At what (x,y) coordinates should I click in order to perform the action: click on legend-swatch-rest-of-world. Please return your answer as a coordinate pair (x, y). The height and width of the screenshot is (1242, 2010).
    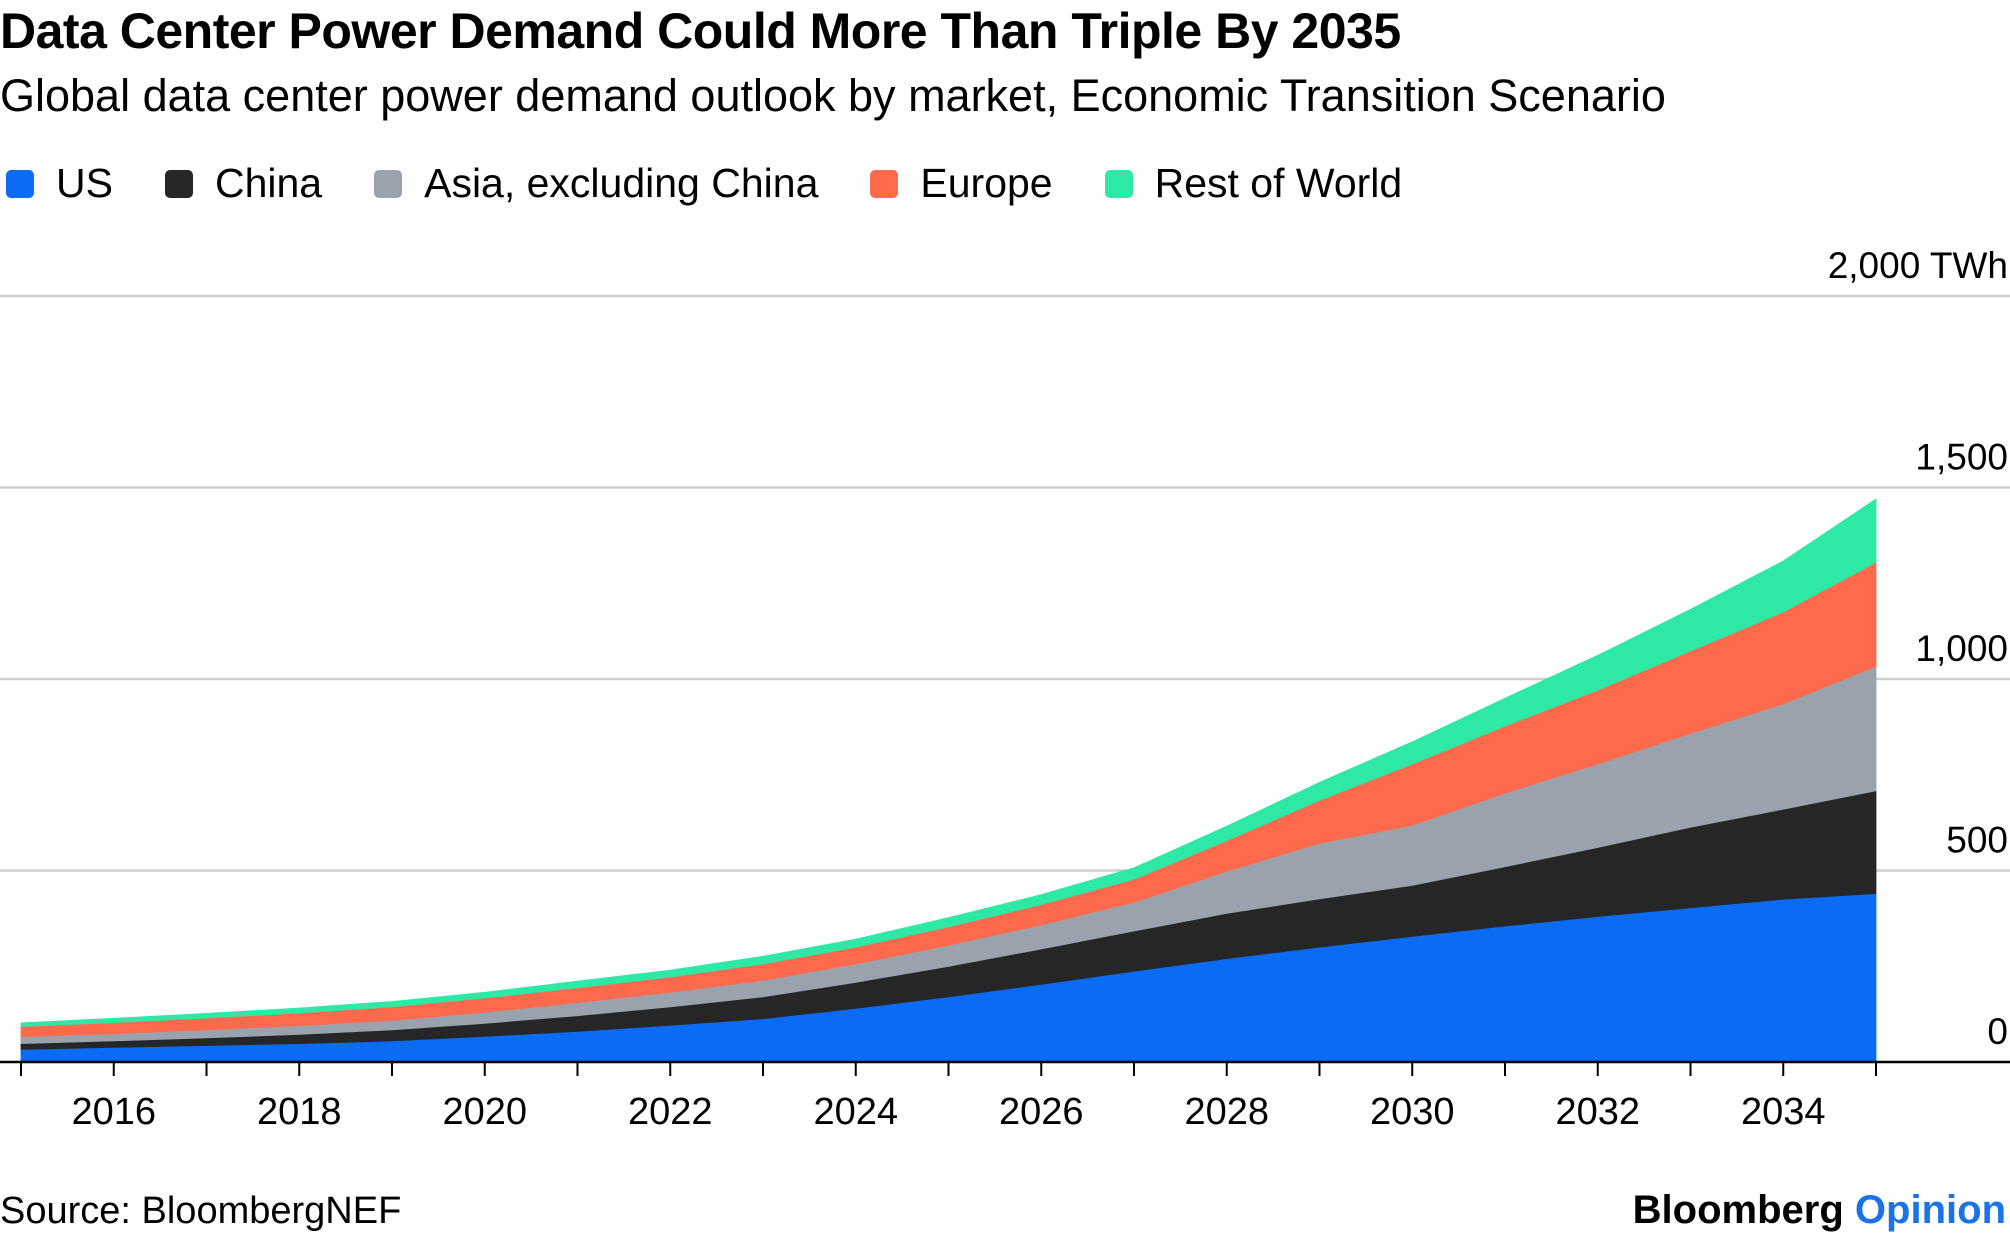
    Looking at the image, I should click on (1118, 183).